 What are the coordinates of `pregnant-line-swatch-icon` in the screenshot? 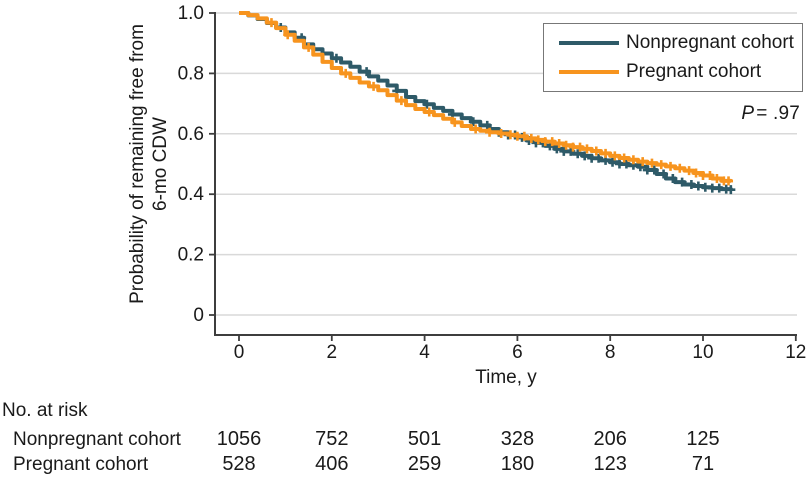 It's located at (589, 72).